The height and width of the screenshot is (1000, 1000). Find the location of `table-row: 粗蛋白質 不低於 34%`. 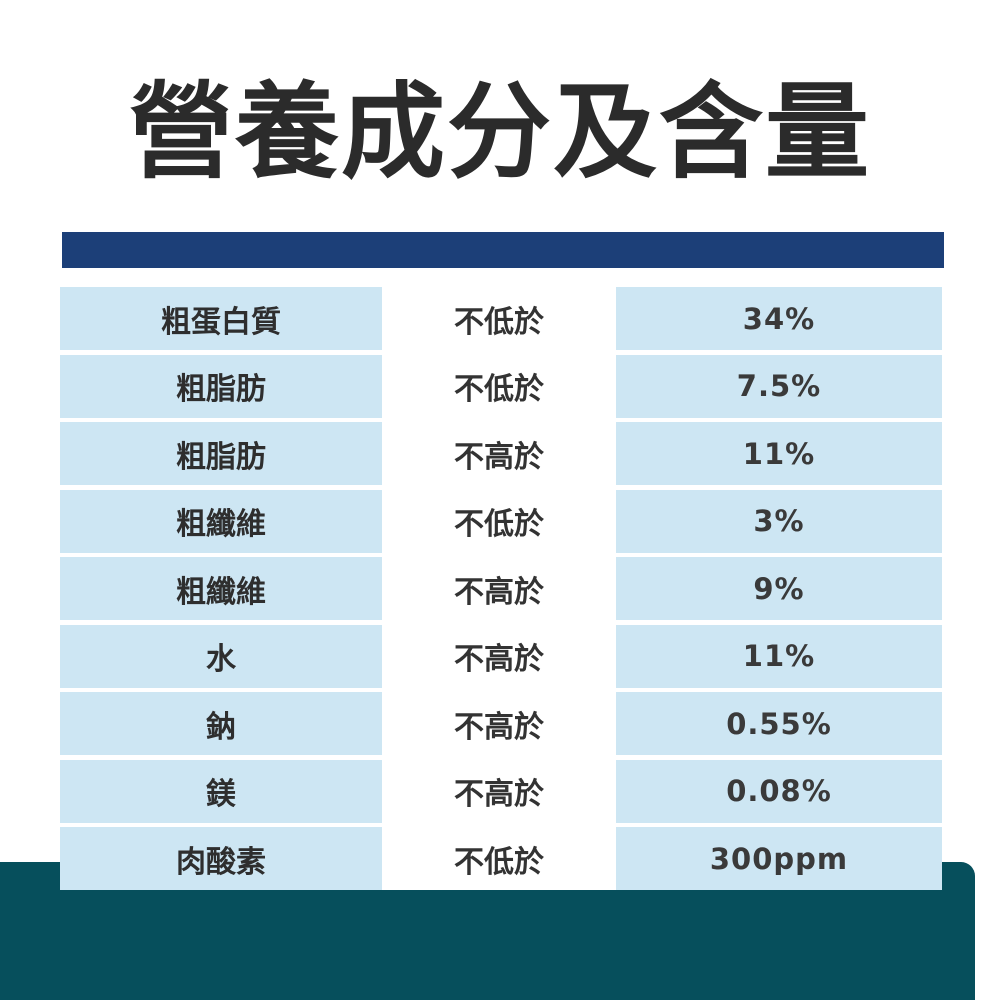

table-row: 粗蛋白質 不低於 34% is located at coordinates (501, 318).